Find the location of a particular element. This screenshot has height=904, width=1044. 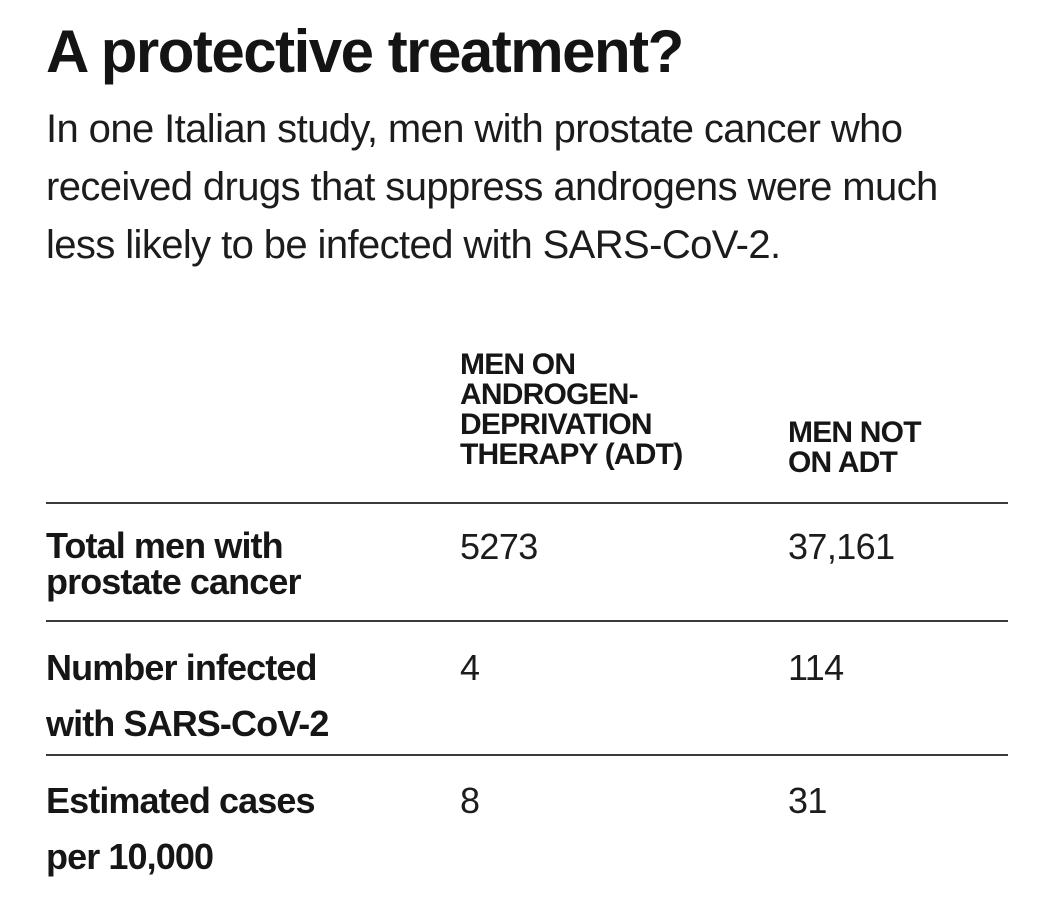

row-label-total-men: Total men with prostate cancer is located at coordinates (174, 563).